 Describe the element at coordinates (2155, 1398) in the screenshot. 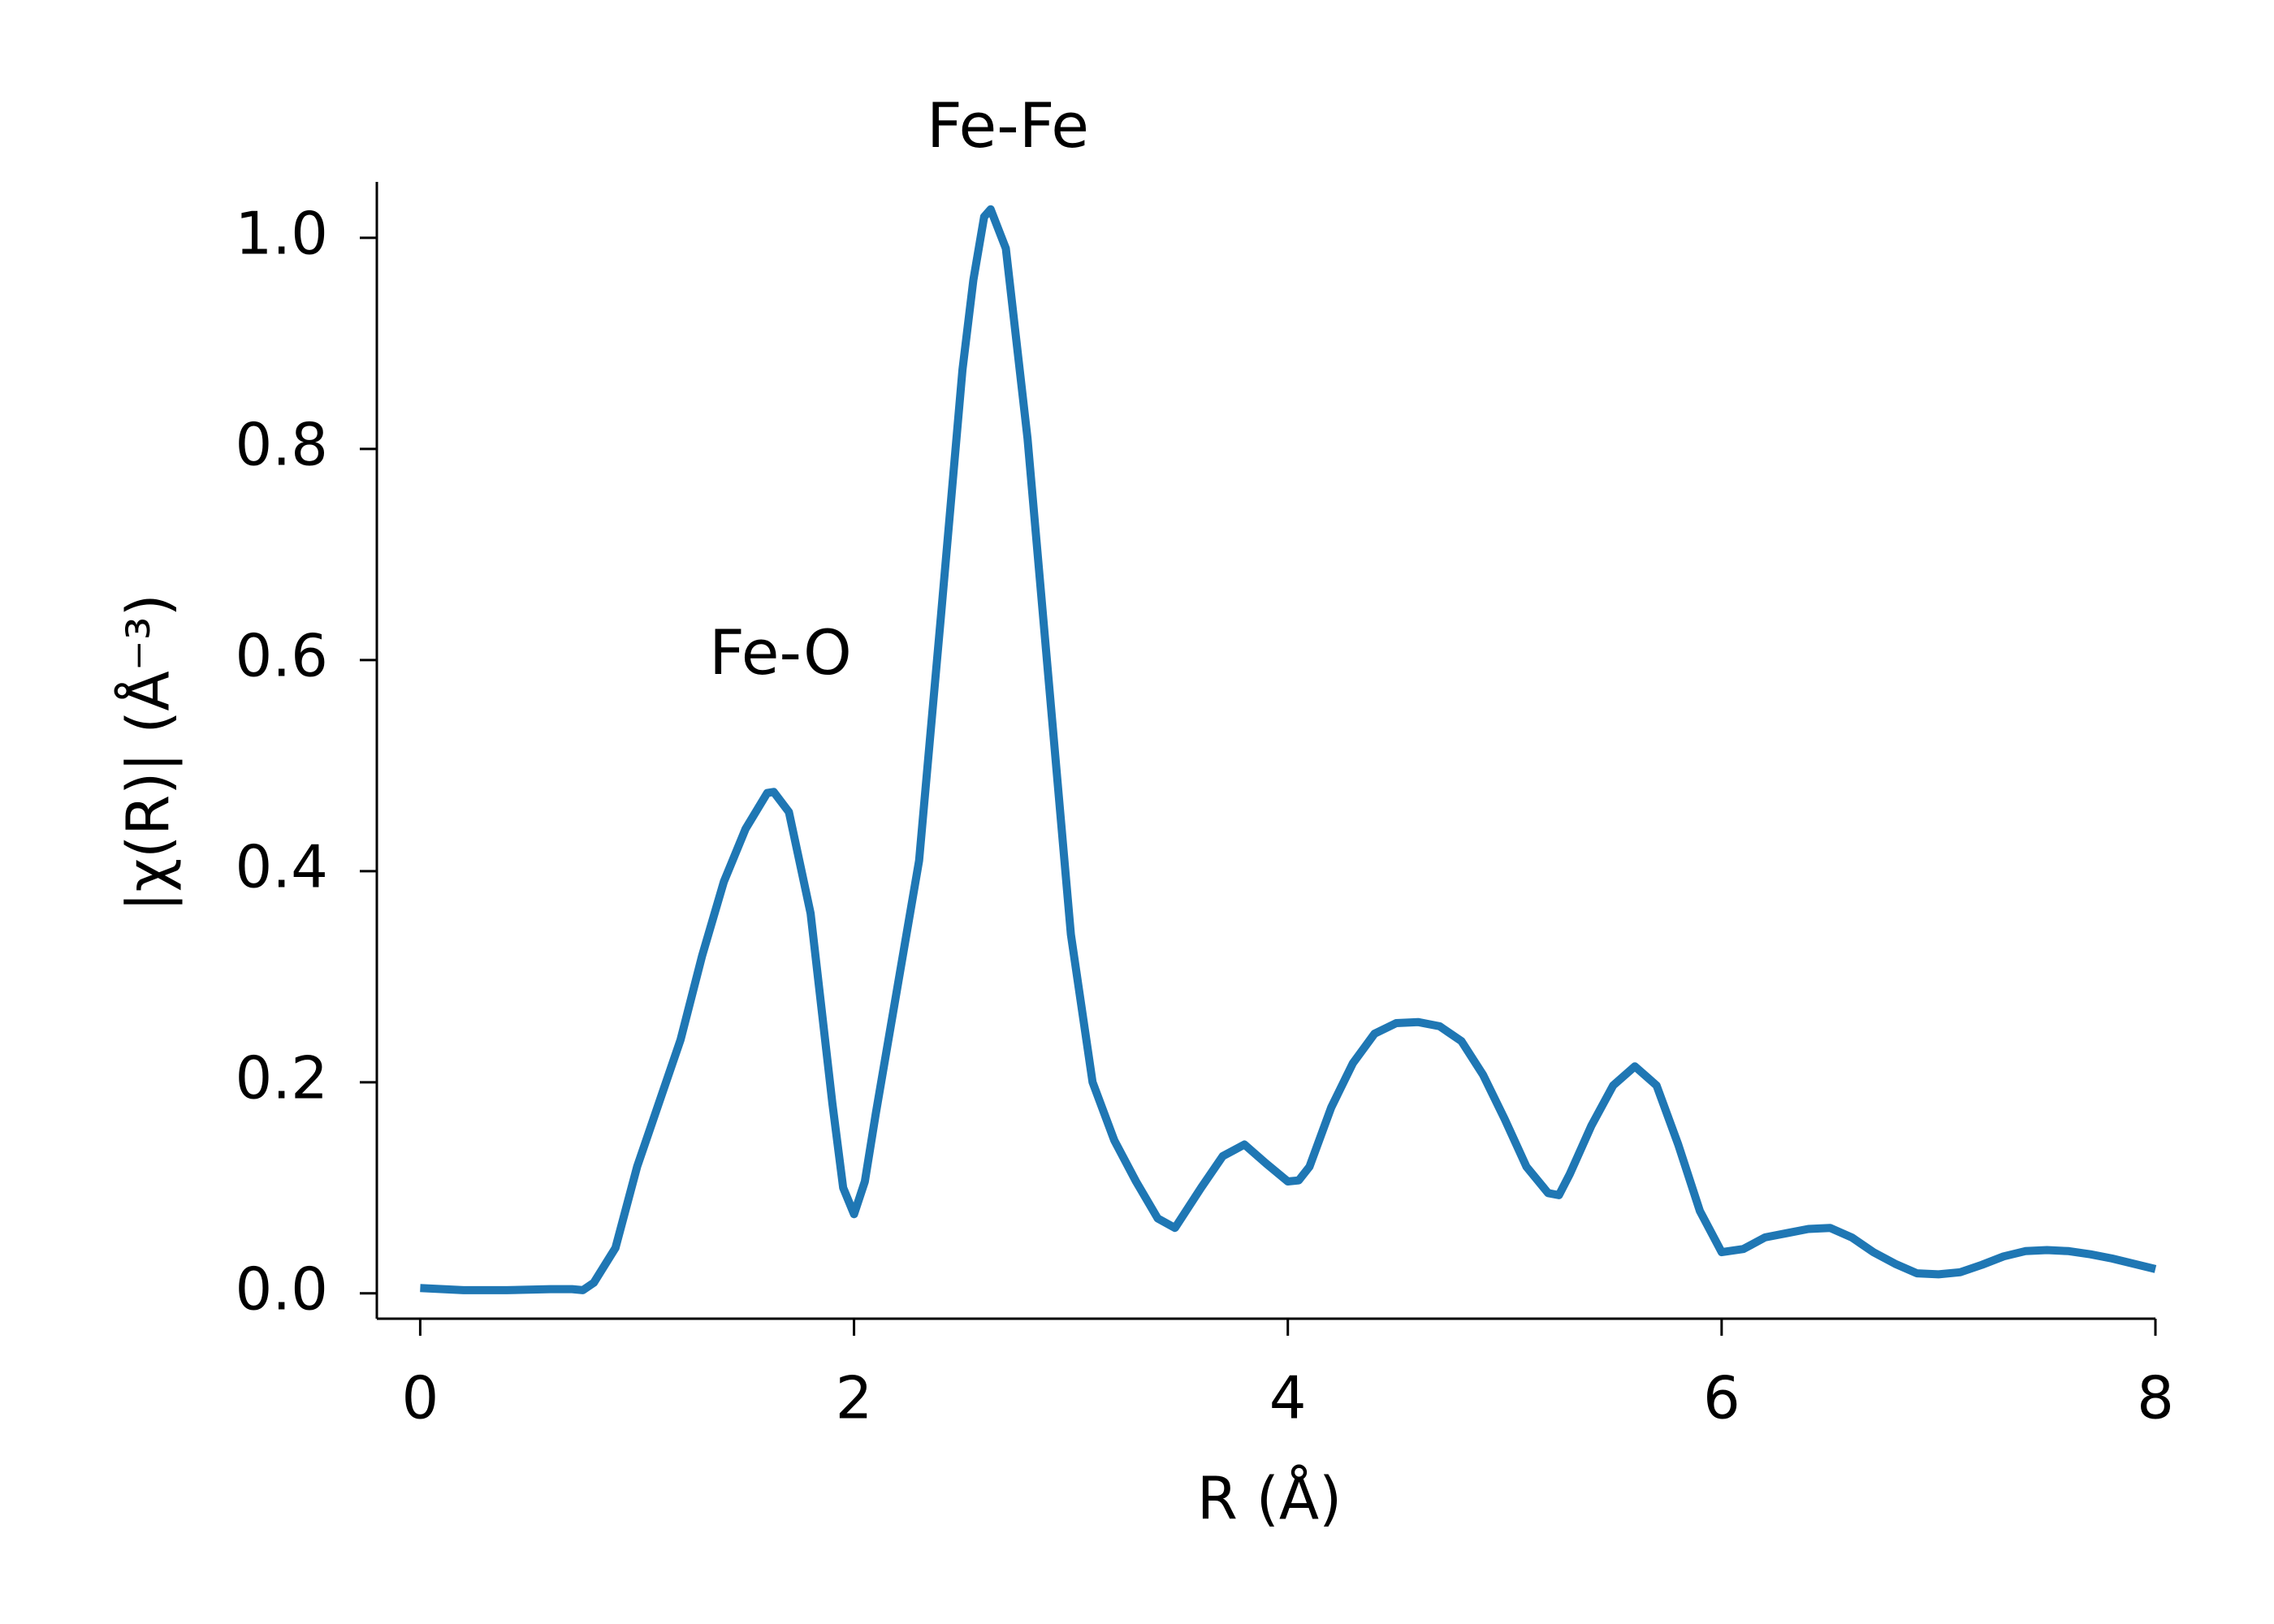

I see `x-tick-label: 8` at that location.